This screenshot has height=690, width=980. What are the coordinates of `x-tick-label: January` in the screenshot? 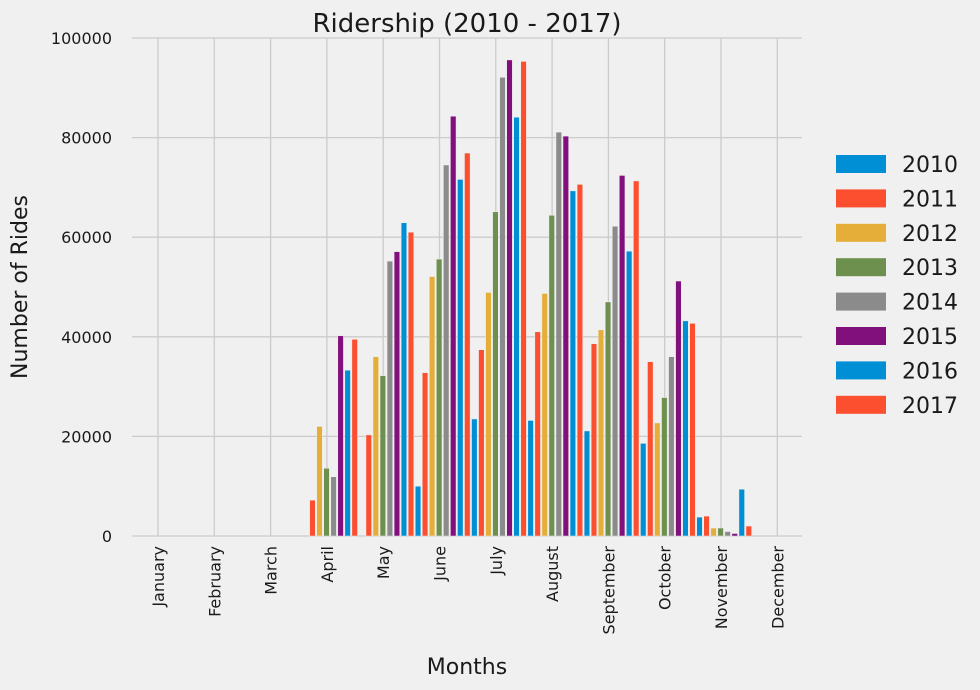 It's located at (158, 577).